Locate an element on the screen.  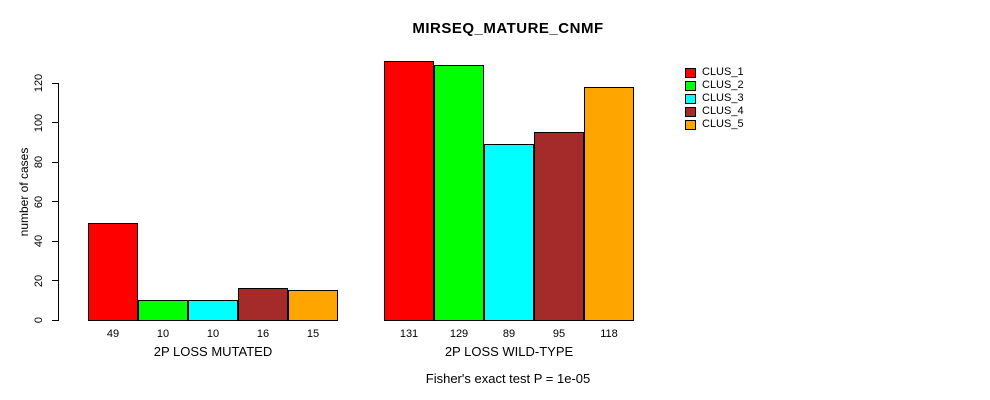
group-label: 2P LOSS MUTATED is located at coordinates (213, 351).